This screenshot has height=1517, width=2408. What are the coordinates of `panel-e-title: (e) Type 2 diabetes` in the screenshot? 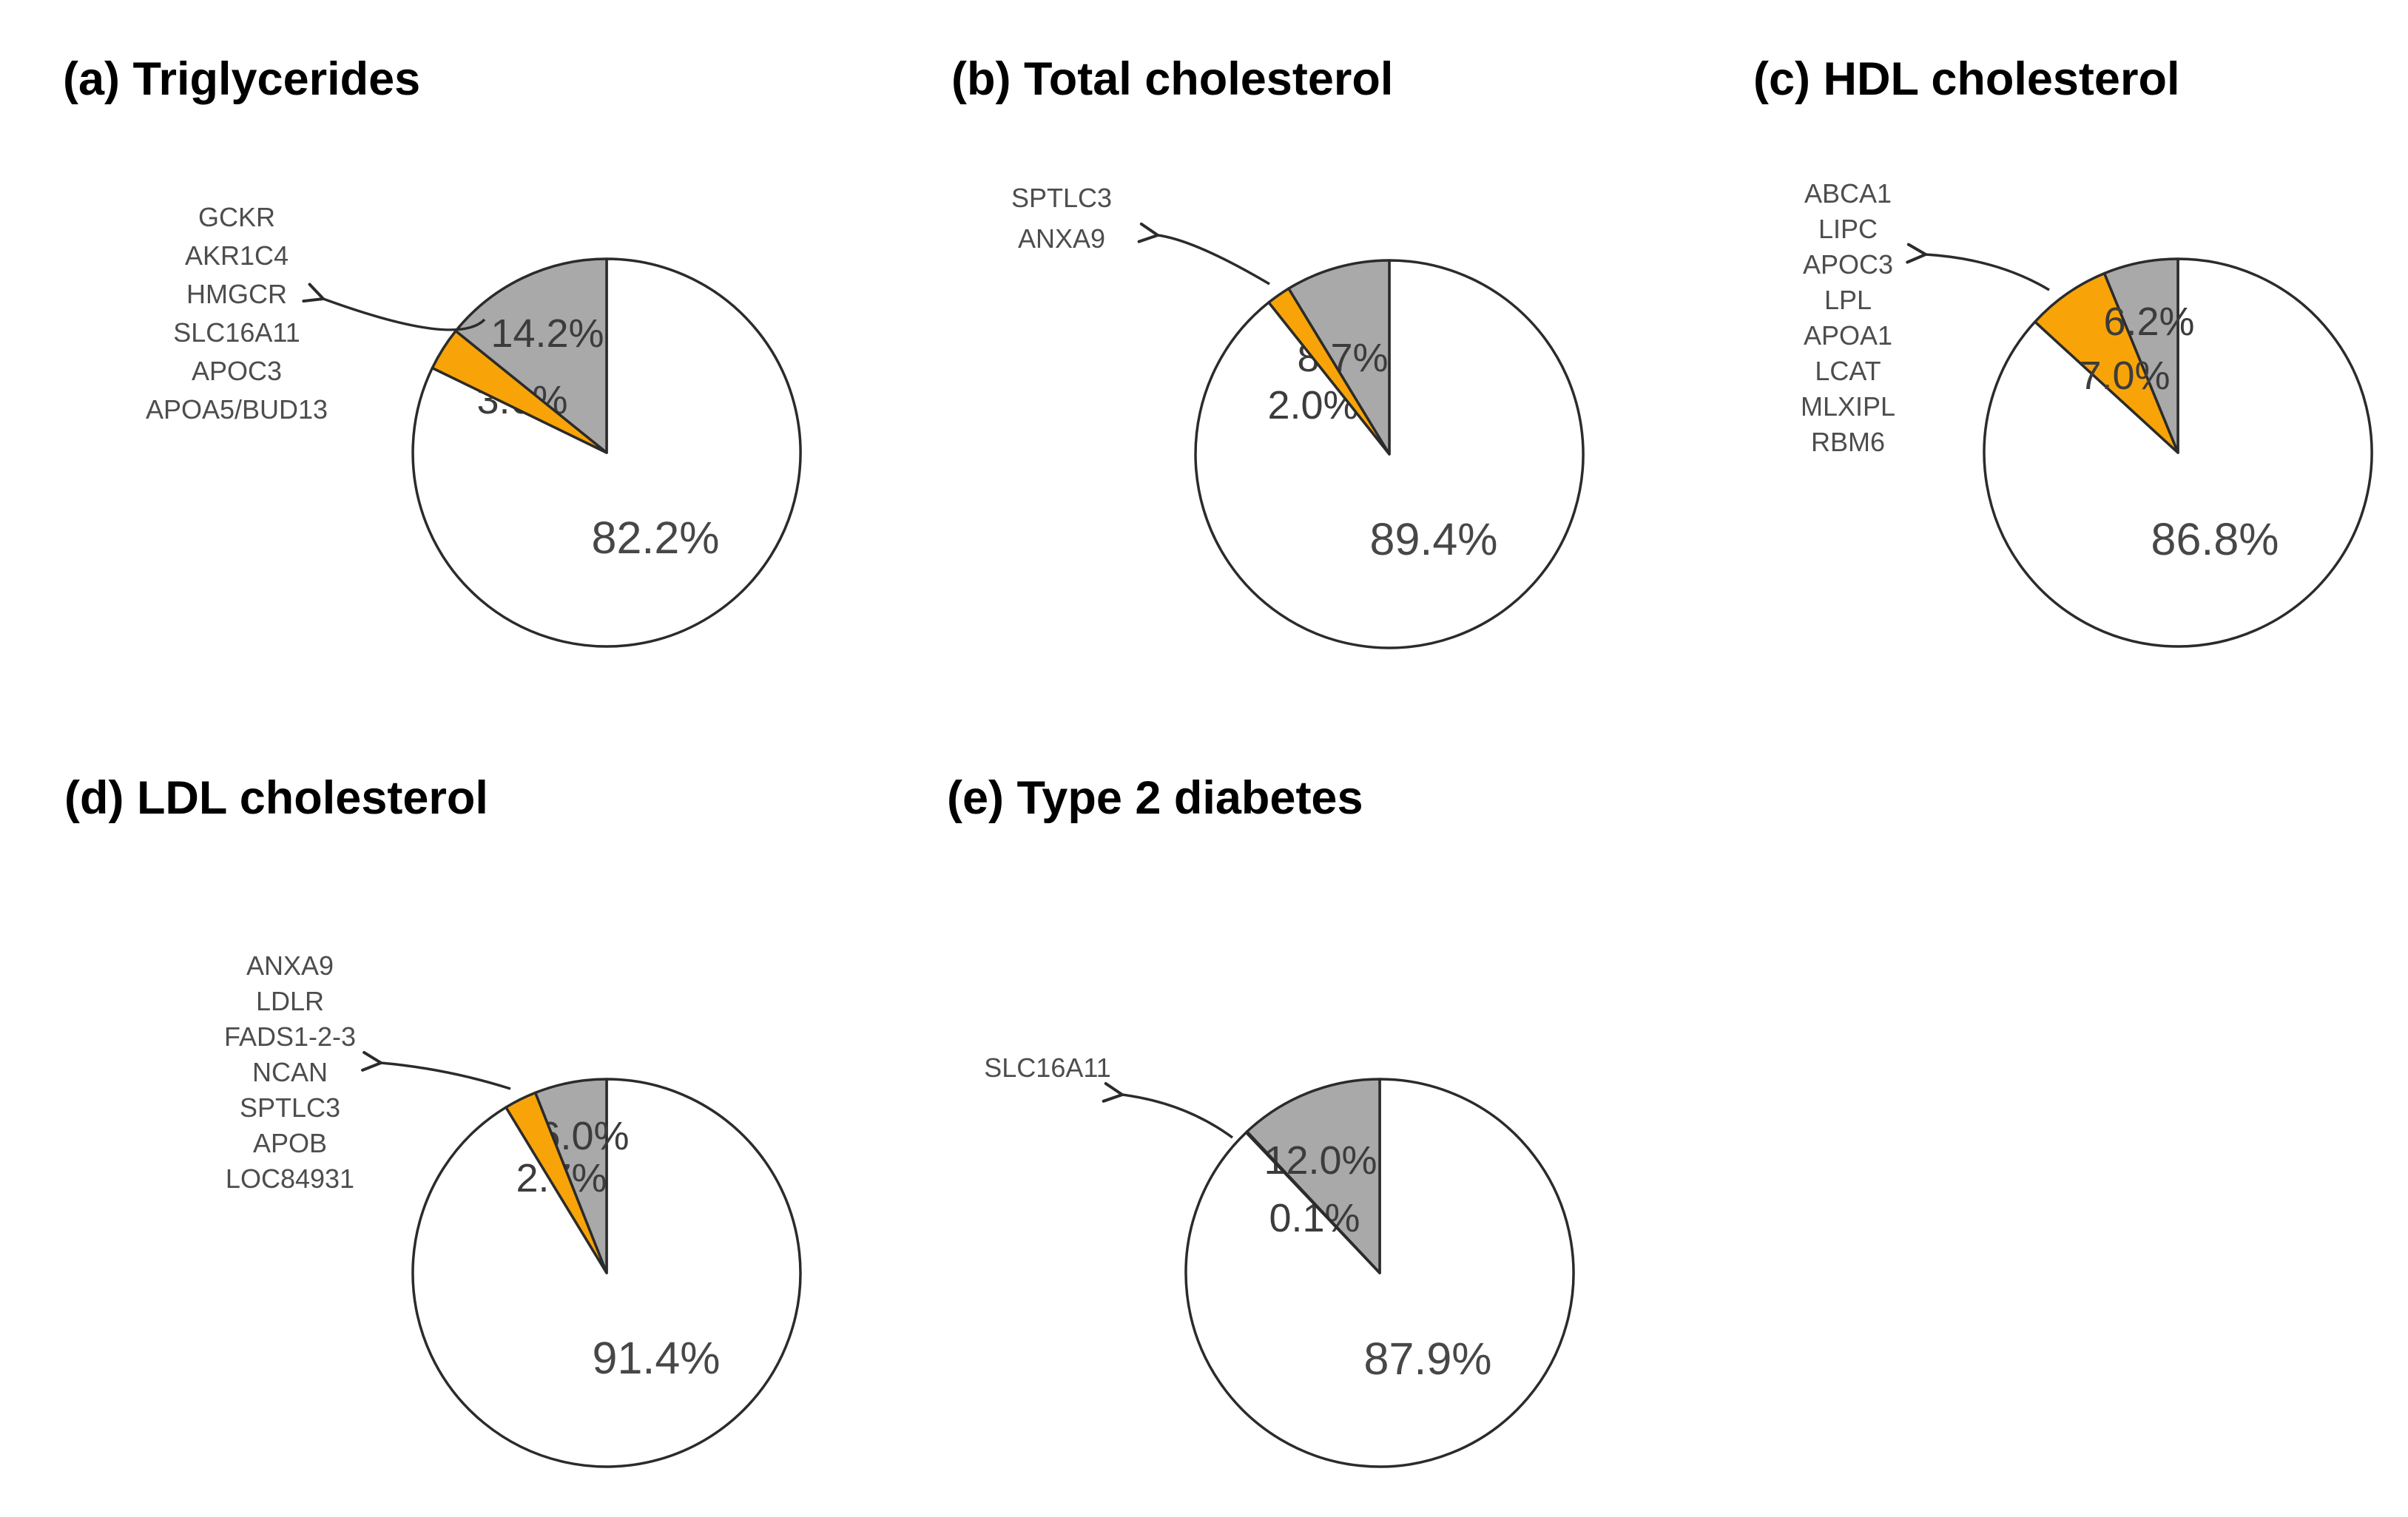 It's located at (1155, 798).